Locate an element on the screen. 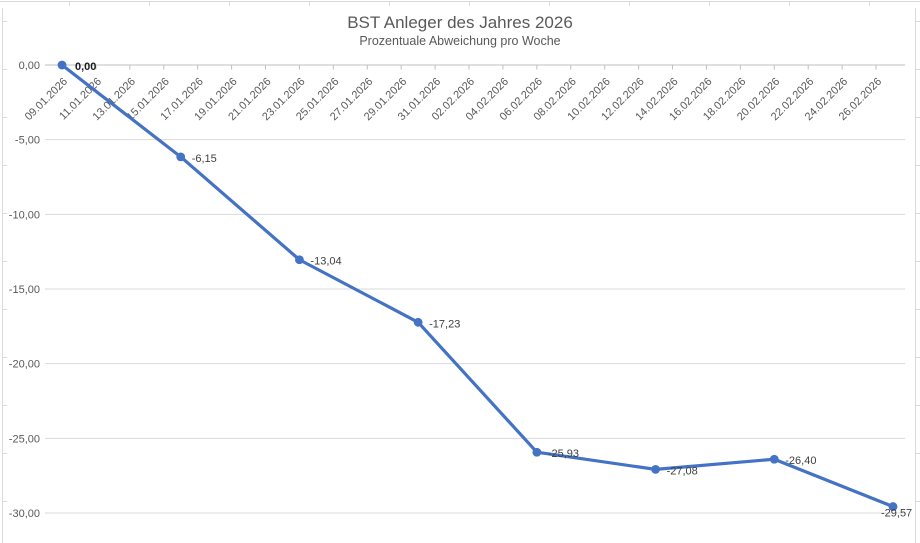 The width and height of the screenshot is (920, 543). sheet-gridline-left is located at coordinates (2, 275).